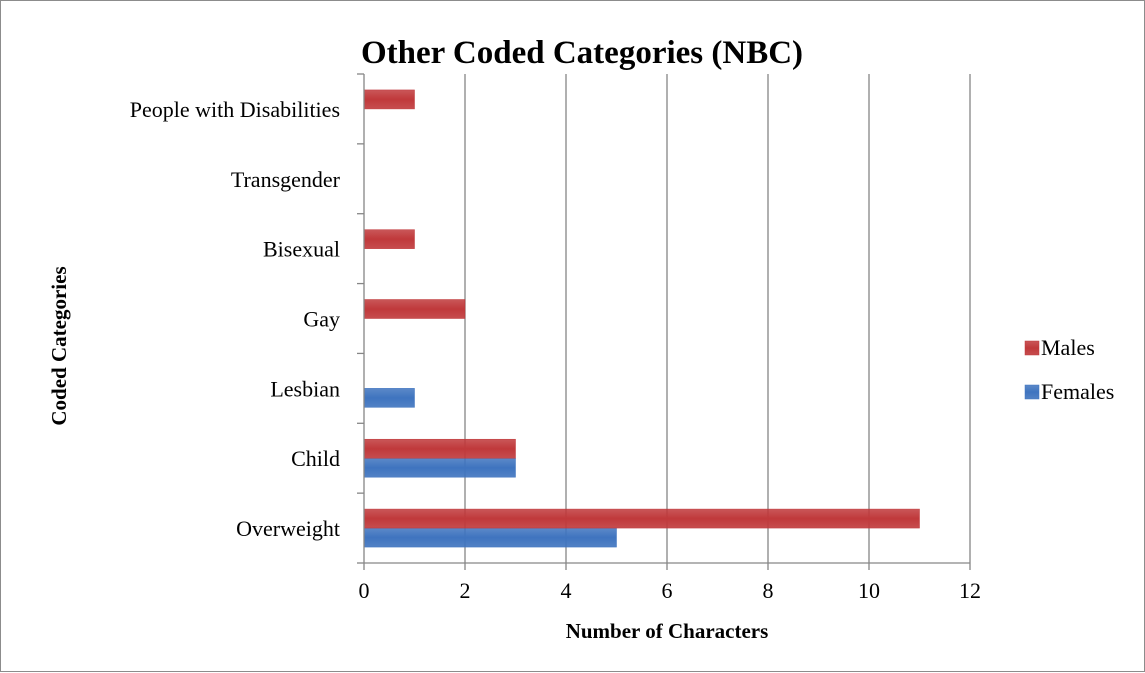  What do you see at coordinates (1068, 347) in the screenshot?
I see `legend-label-males: Males` at bounding box center [1068, 347].